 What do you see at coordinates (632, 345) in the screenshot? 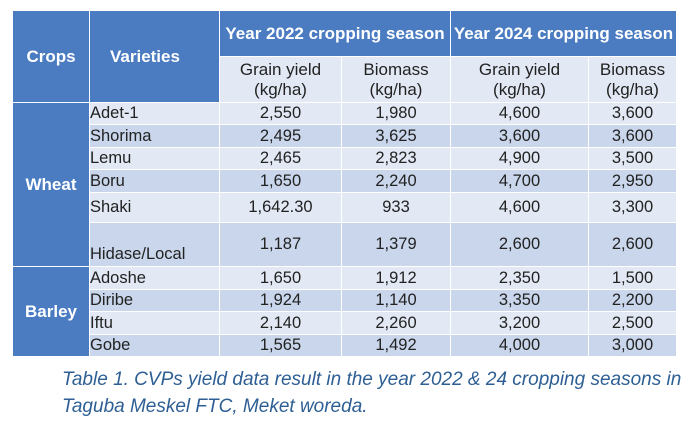
I see `biomass-2024-cell: 3,000` at bounding box center [632, 345].